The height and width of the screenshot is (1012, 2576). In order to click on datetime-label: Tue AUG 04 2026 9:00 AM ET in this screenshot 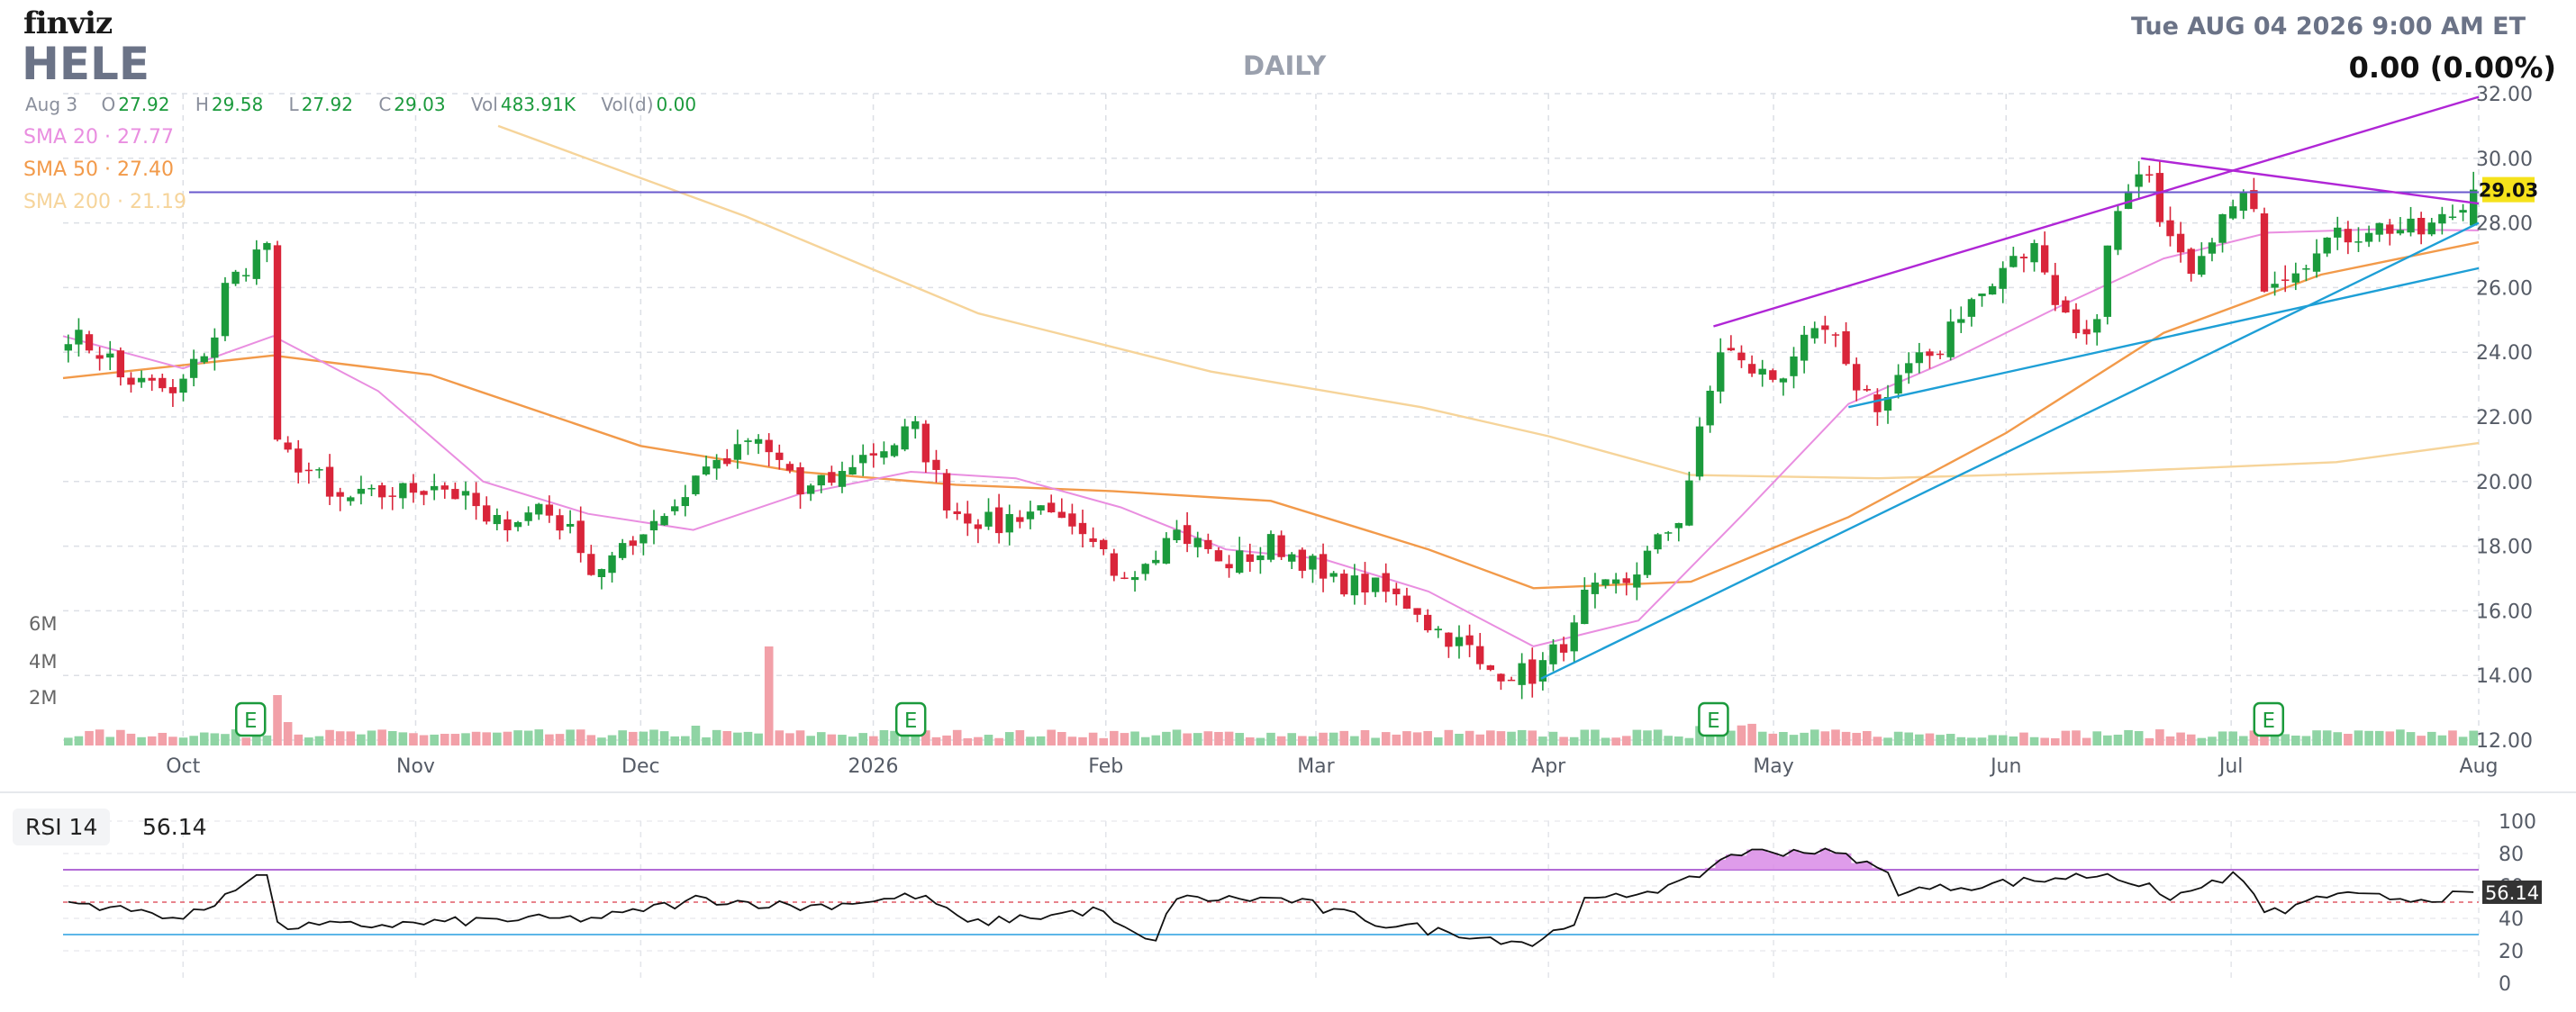, I will do `click(2328, 27)`.